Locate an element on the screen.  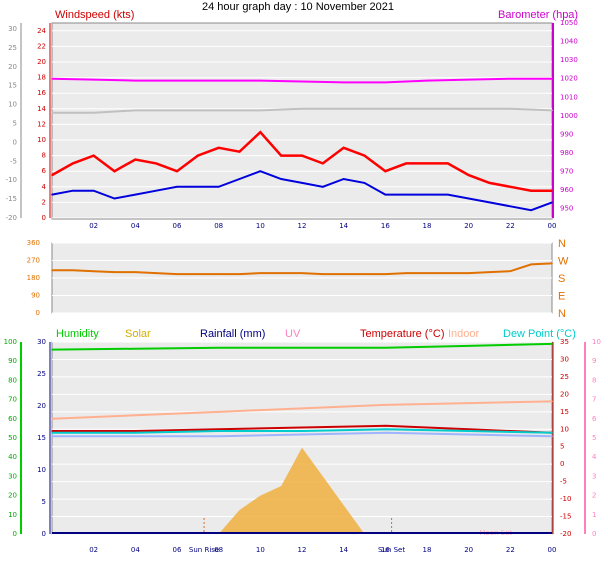
baro-tick: 1020 is located at coordinates (569, 79).